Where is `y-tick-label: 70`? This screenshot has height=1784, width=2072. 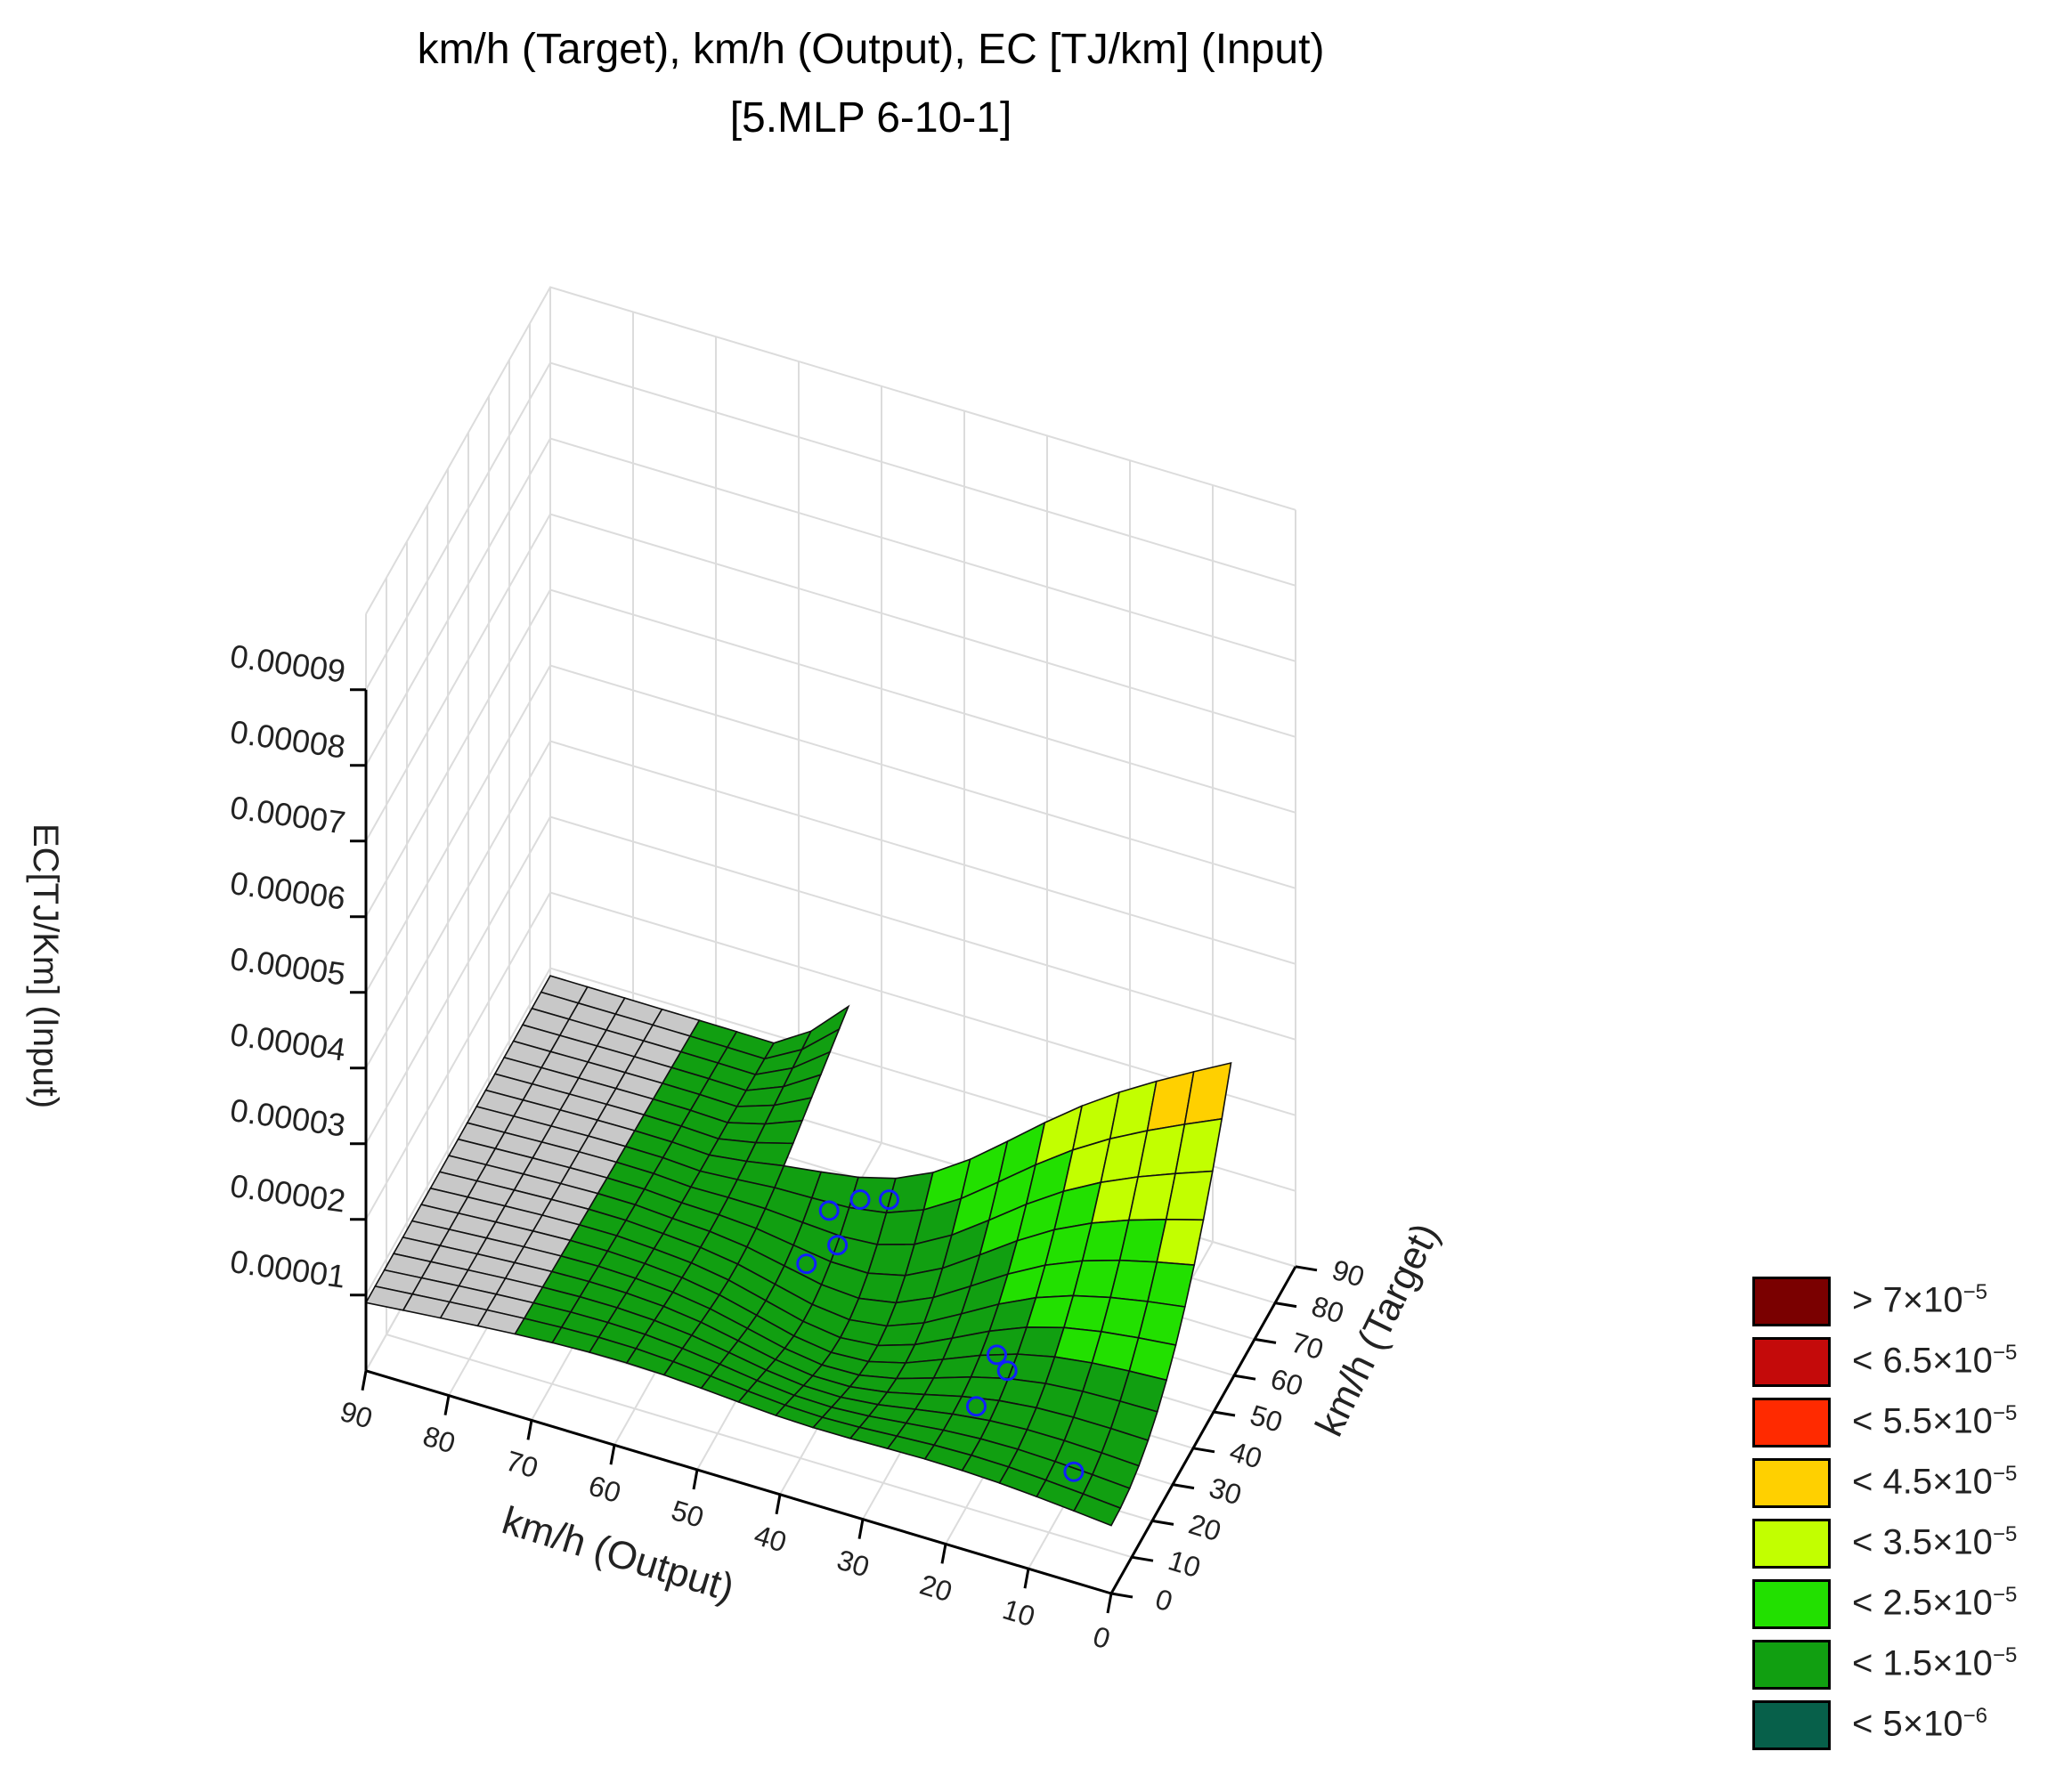
y-tick-label: 70 is located at coordinates (1308, 1346).